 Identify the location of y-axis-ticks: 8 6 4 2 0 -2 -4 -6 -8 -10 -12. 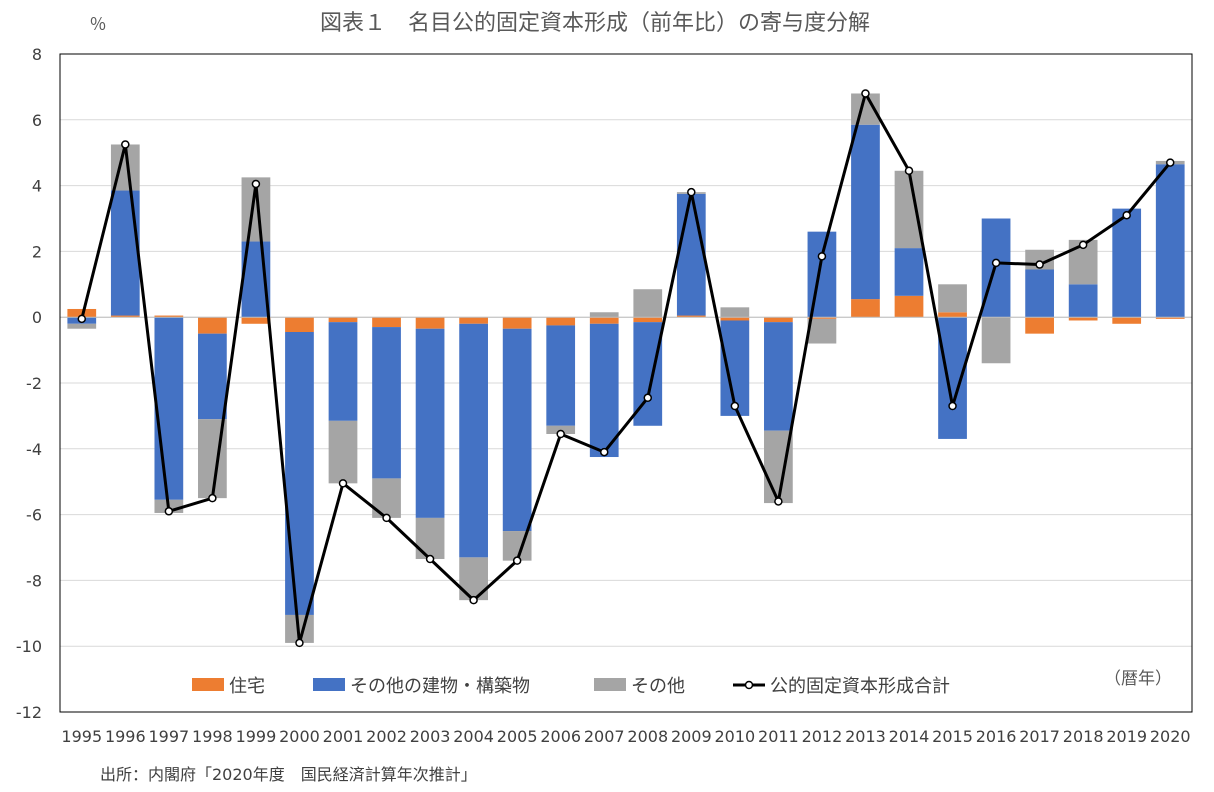
(29, 383).